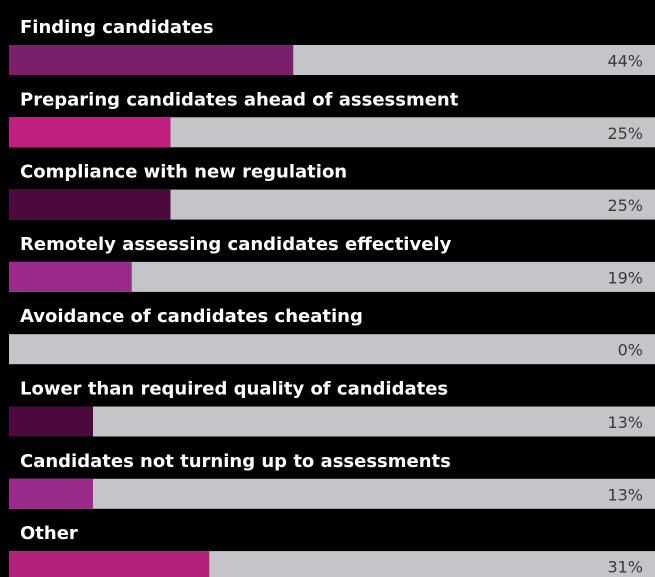 The image size is (655, 577). What do you see at coordinates (239, 99) in the screenshot?
I see `category-label: Preparing candidates ahead of assessment` at bounding box center [239, 99].